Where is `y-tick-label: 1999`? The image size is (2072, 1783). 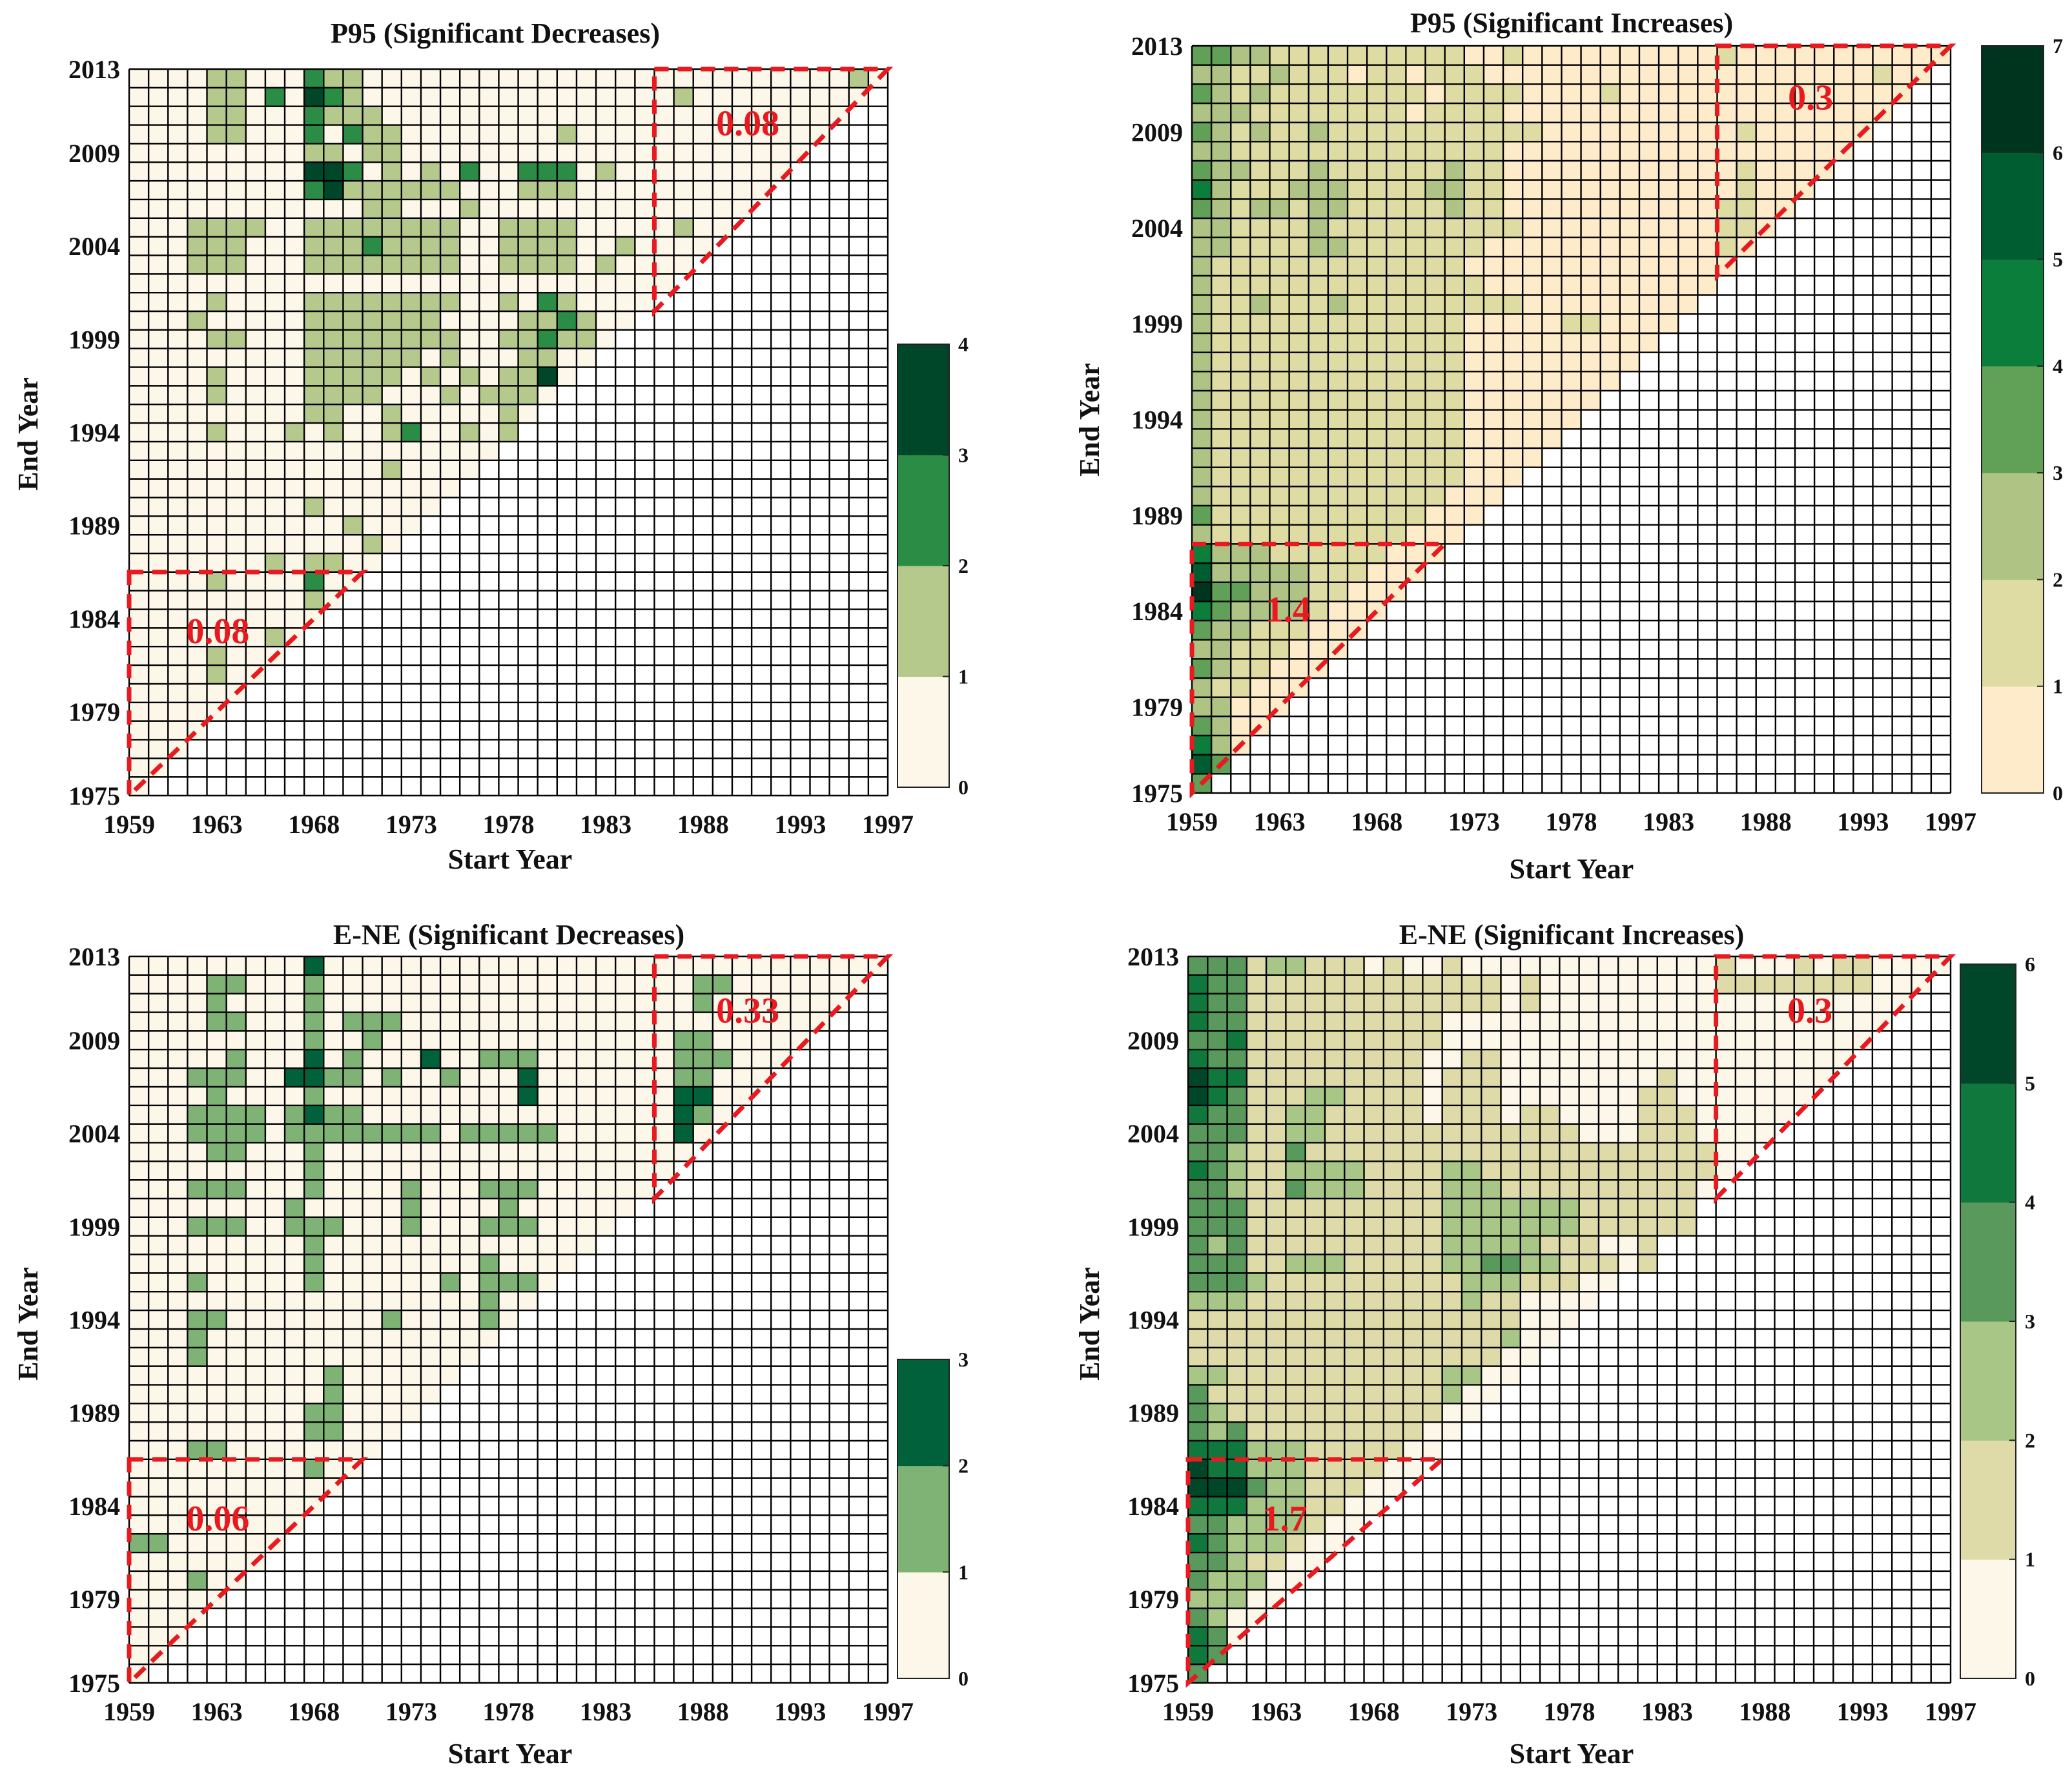
y-tick-label: 1999 is located at coordinates (1153, 1226).